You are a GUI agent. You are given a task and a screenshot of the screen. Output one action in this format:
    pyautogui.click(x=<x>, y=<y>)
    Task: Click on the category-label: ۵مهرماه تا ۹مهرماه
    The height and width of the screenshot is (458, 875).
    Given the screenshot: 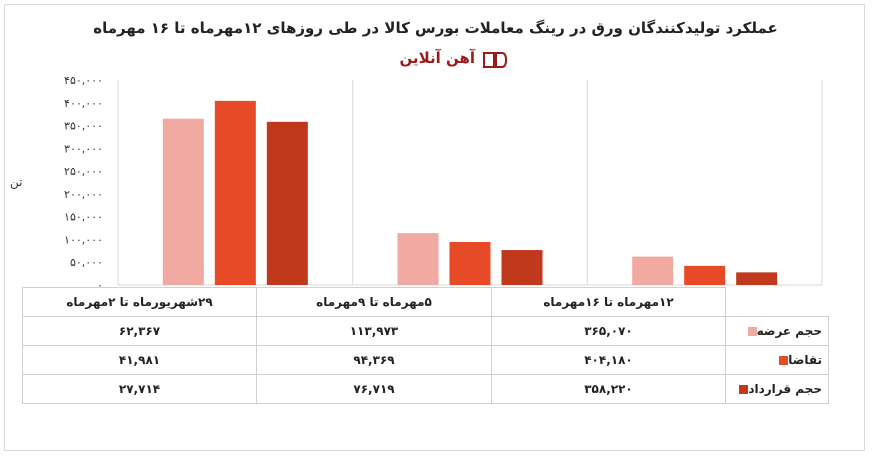 What is the action you would take?
    pyautogui.click(x=374, y=302)
    